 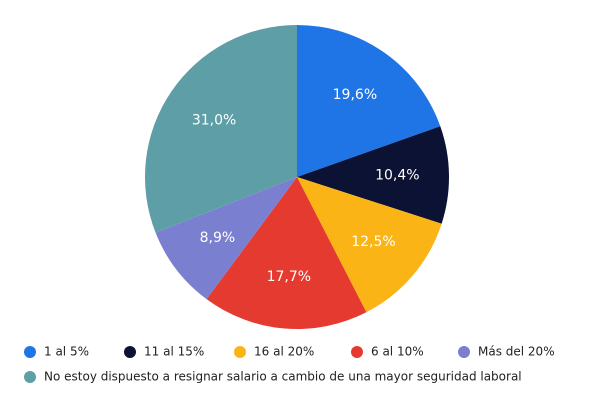 What do you see at coordinates (516, 352) in the screenshot?
I see `legend-label: Más del 20%` at bounding box center [516, 352].